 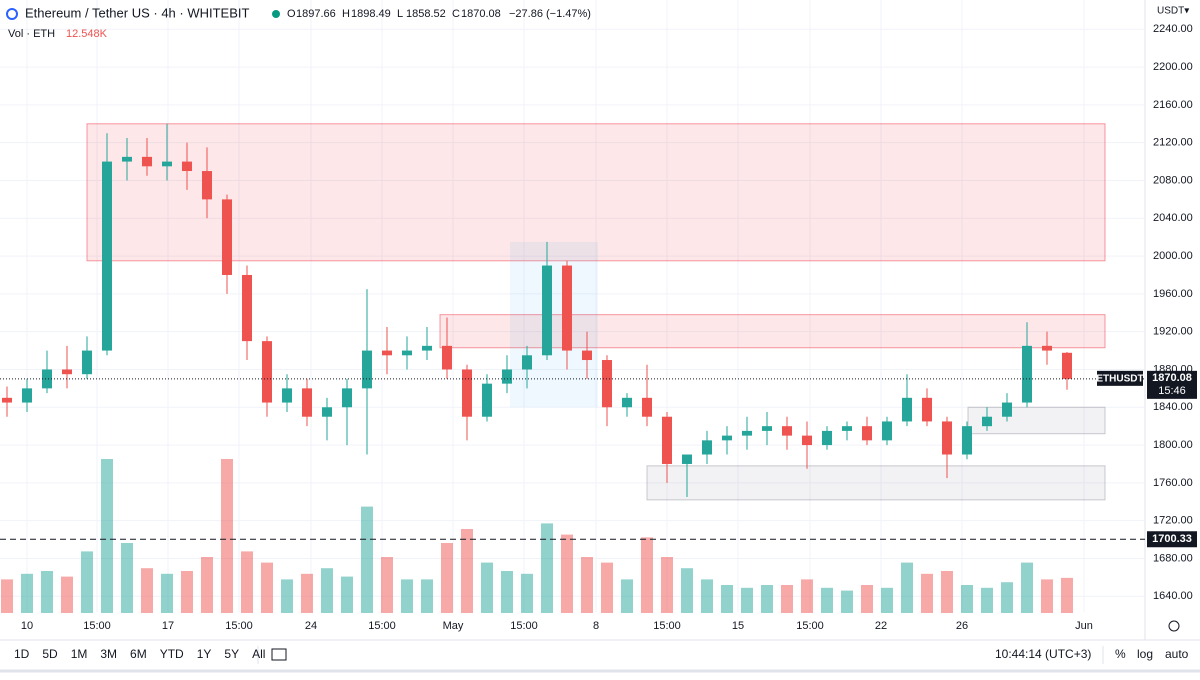 What do you see at coordinates (204, 654) in the screenshot?
I see `range-button: 1Y` at bounding box center [204, 654].